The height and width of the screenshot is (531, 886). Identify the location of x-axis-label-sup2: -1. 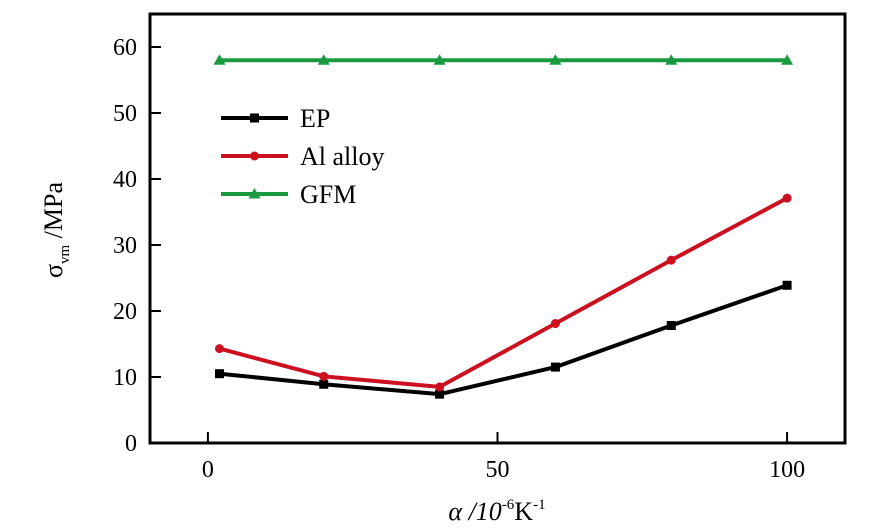
(539, 505).